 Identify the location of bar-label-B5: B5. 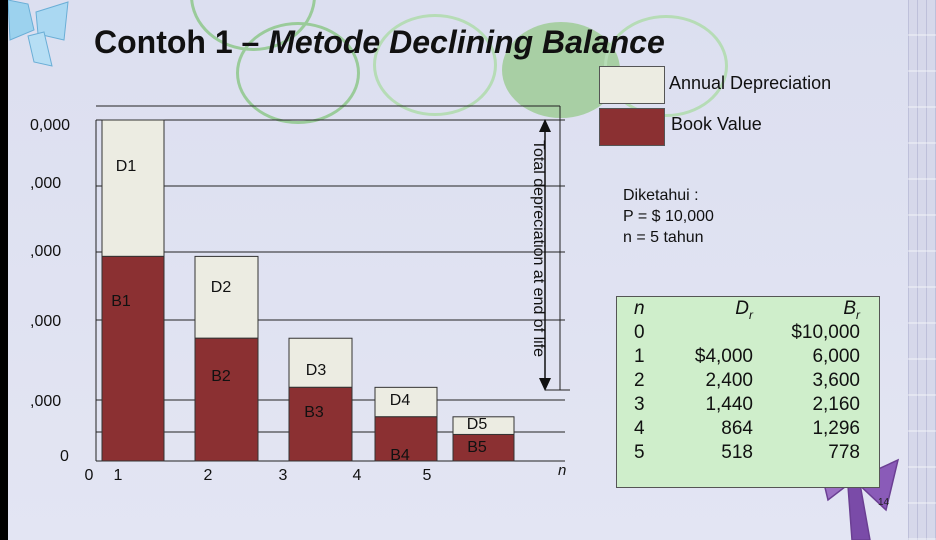
(477, 447).